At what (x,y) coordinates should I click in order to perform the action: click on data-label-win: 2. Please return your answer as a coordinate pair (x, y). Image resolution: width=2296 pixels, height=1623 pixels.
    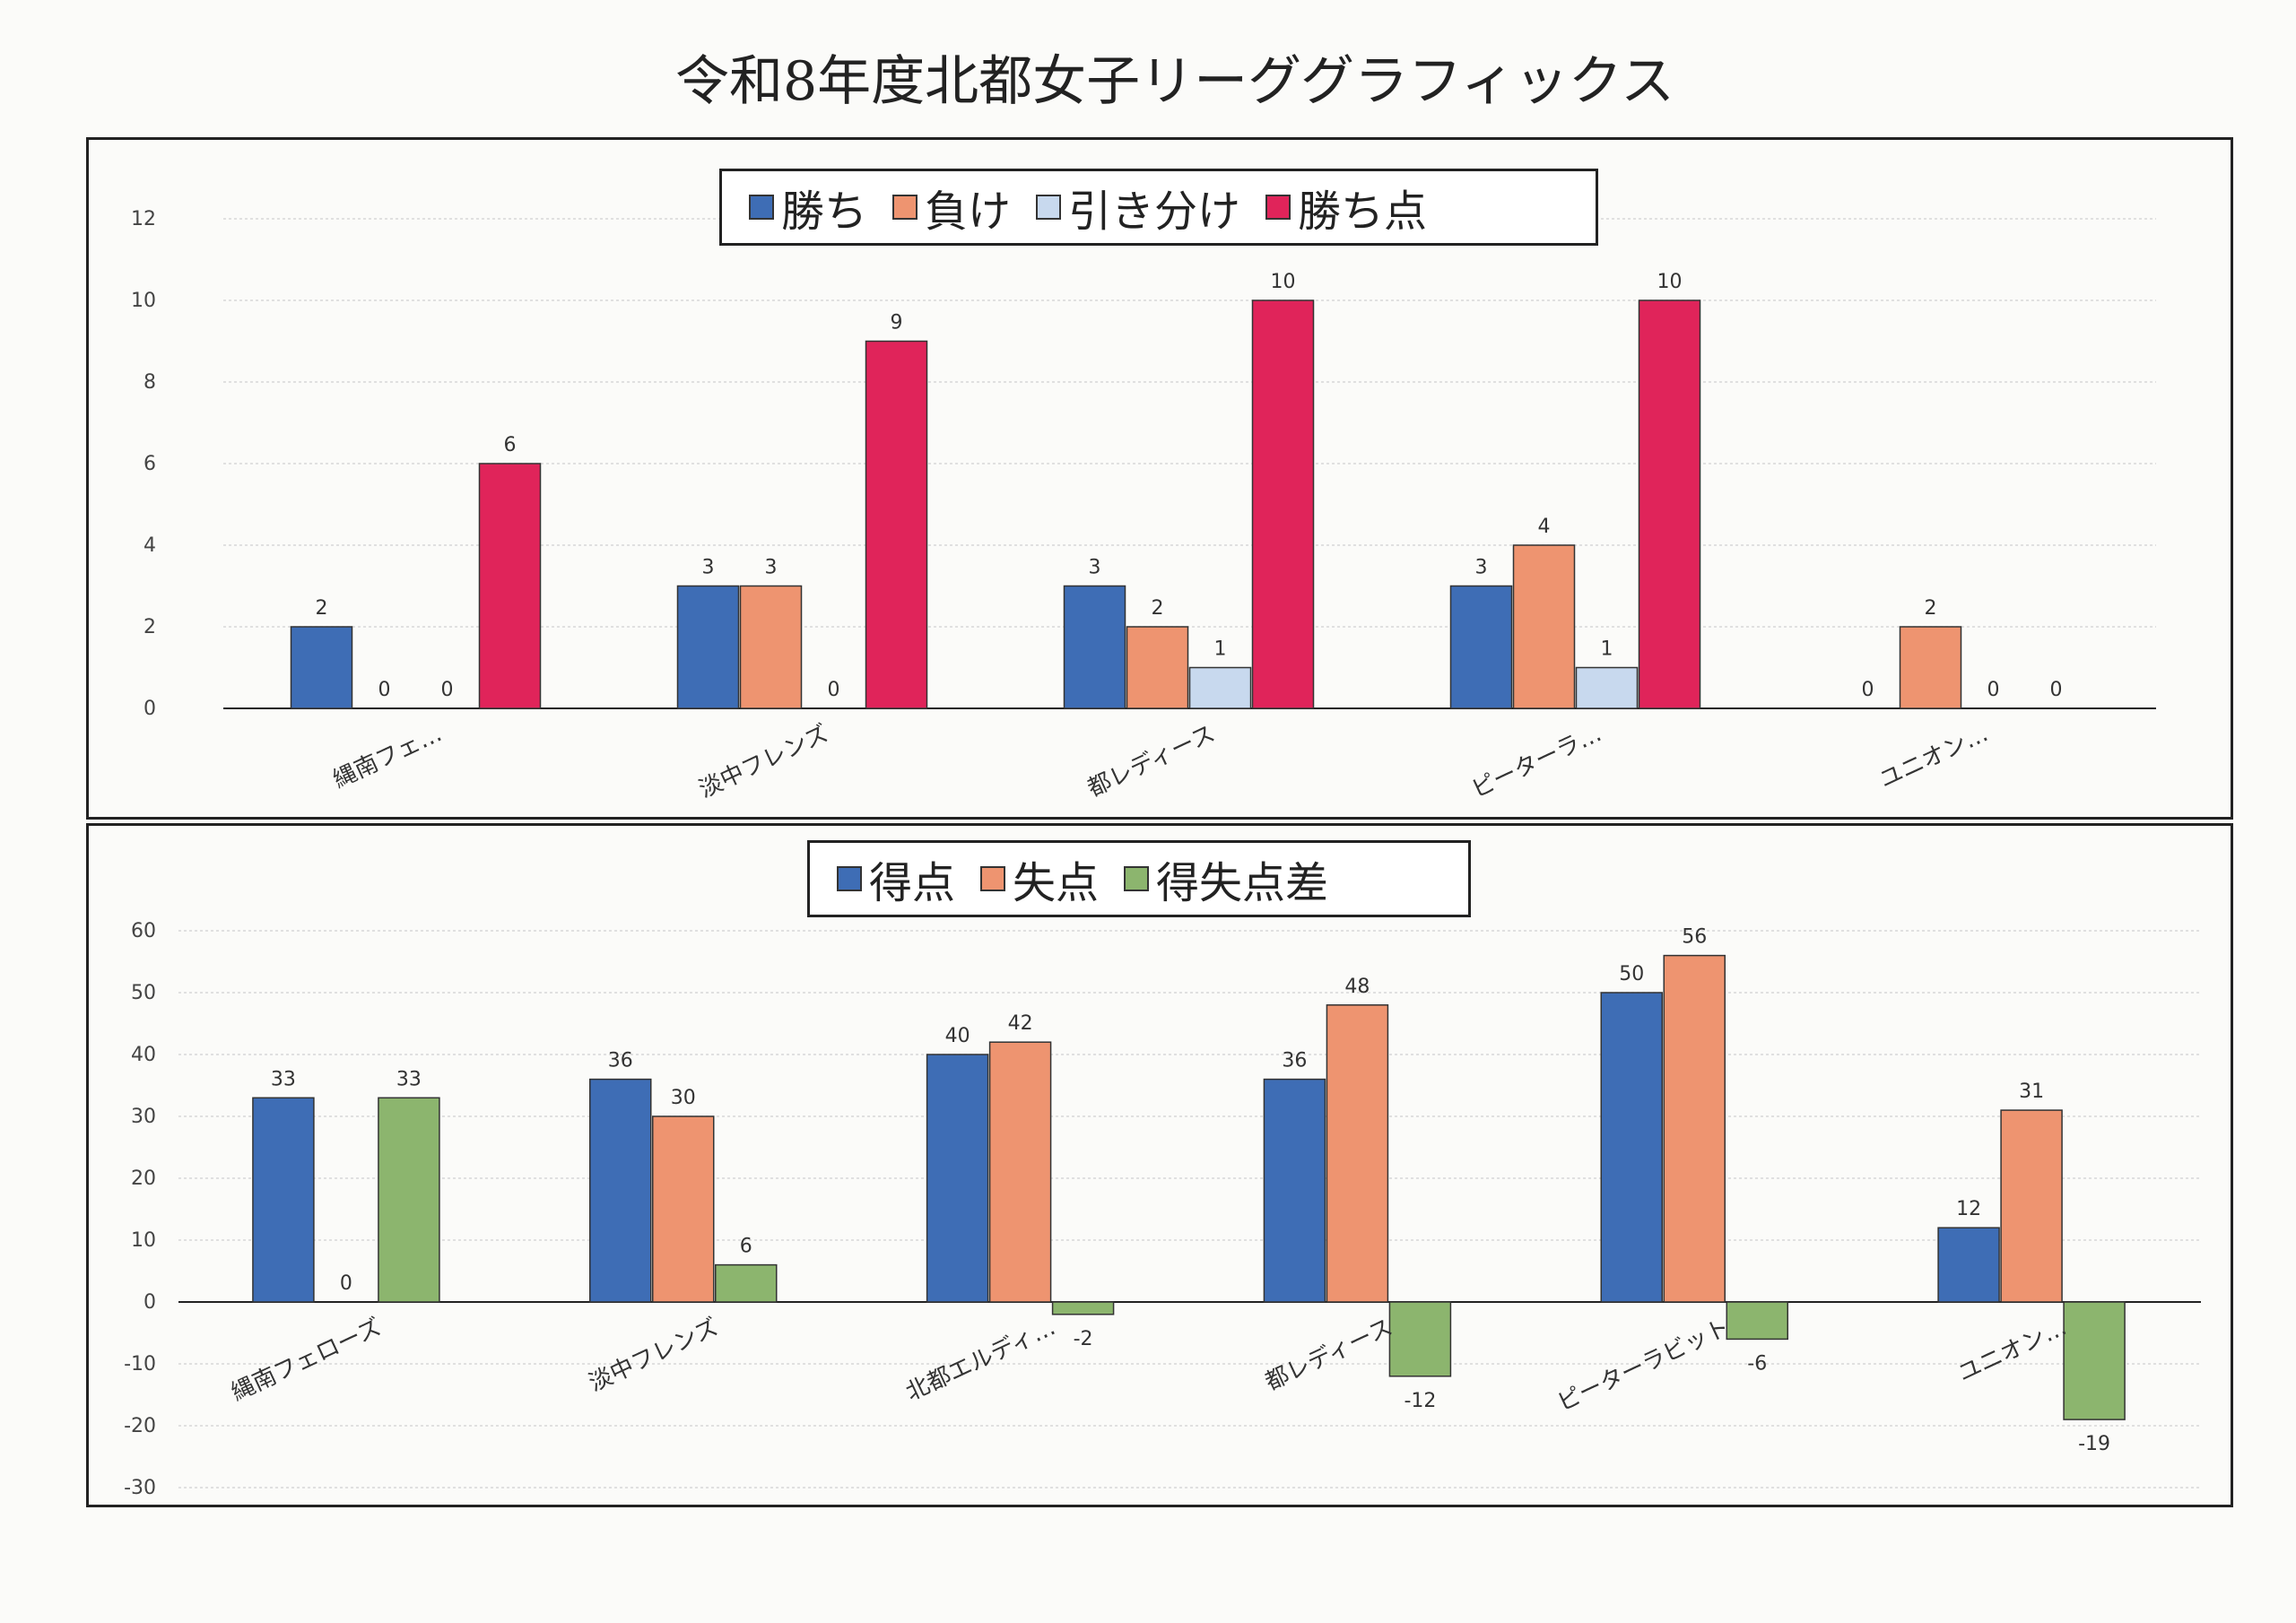
    Looking at the image, I should click on (322, 608).